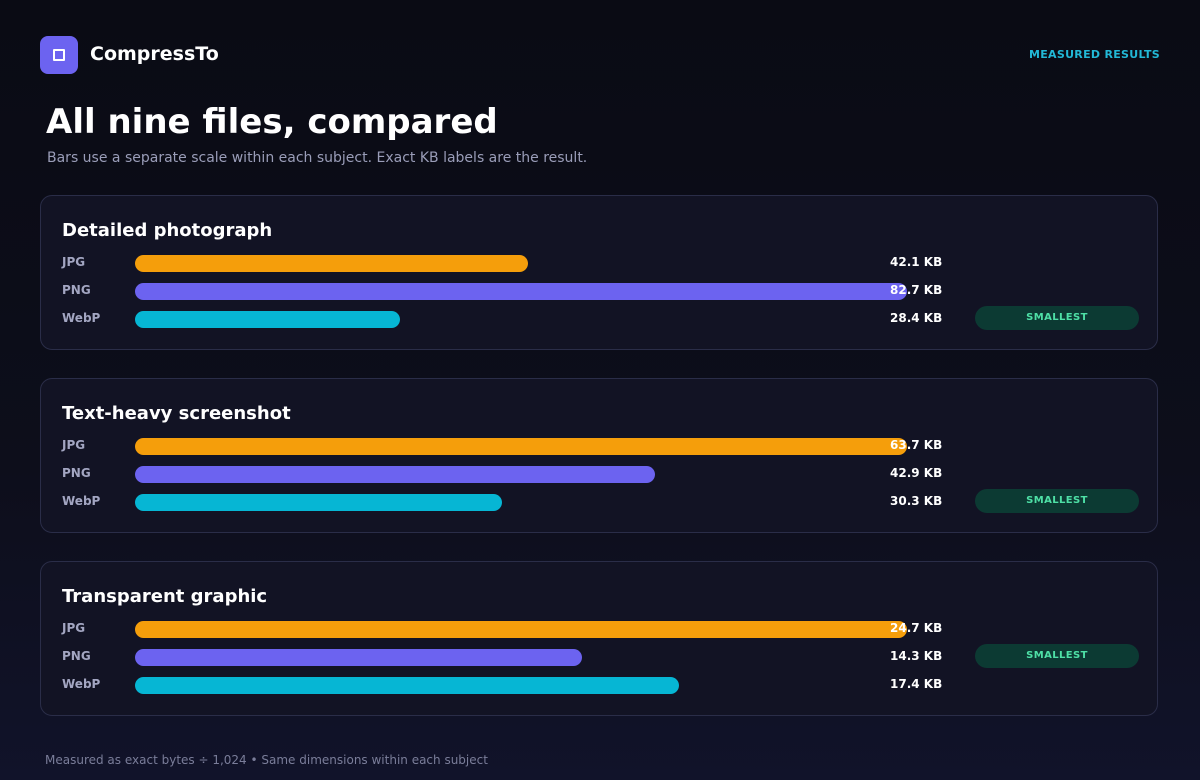  What do you see at coordinates (599, 501) in the screenshot?
I see `format-row: WebP 30.3 KB SMALLEST` at bounding box center [599, 501].